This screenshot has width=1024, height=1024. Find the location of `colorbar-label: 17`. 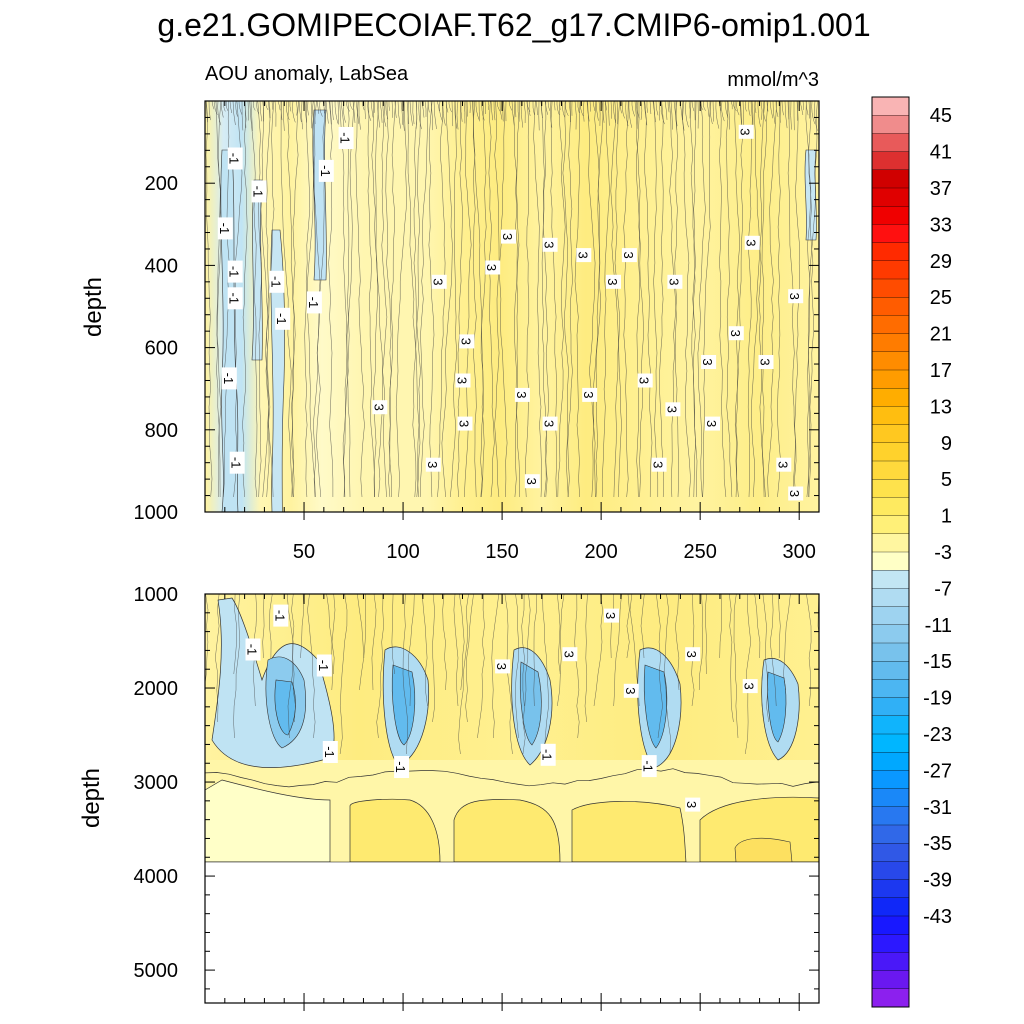

colorbar-label: 17 is located at coordinates (941, 371).